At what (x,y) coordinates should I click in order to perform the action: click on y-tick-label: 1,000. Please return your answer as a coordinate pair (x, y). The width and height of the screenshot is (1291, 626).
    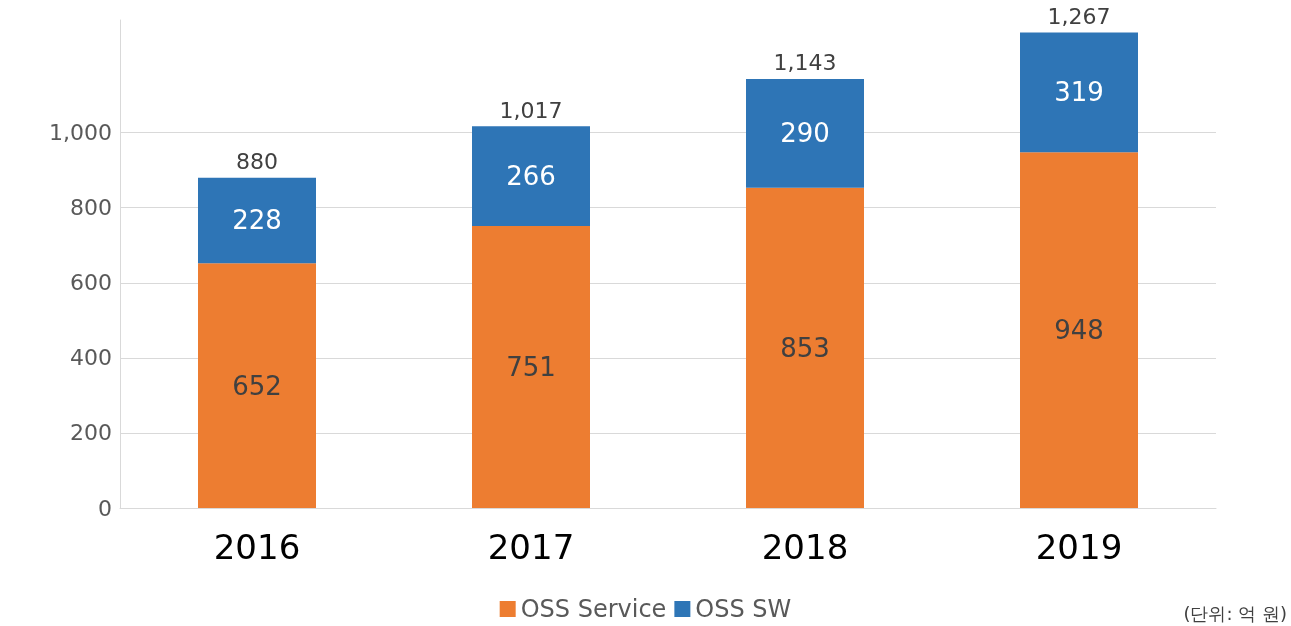
    Looking at the image, I should click on (80, 133).